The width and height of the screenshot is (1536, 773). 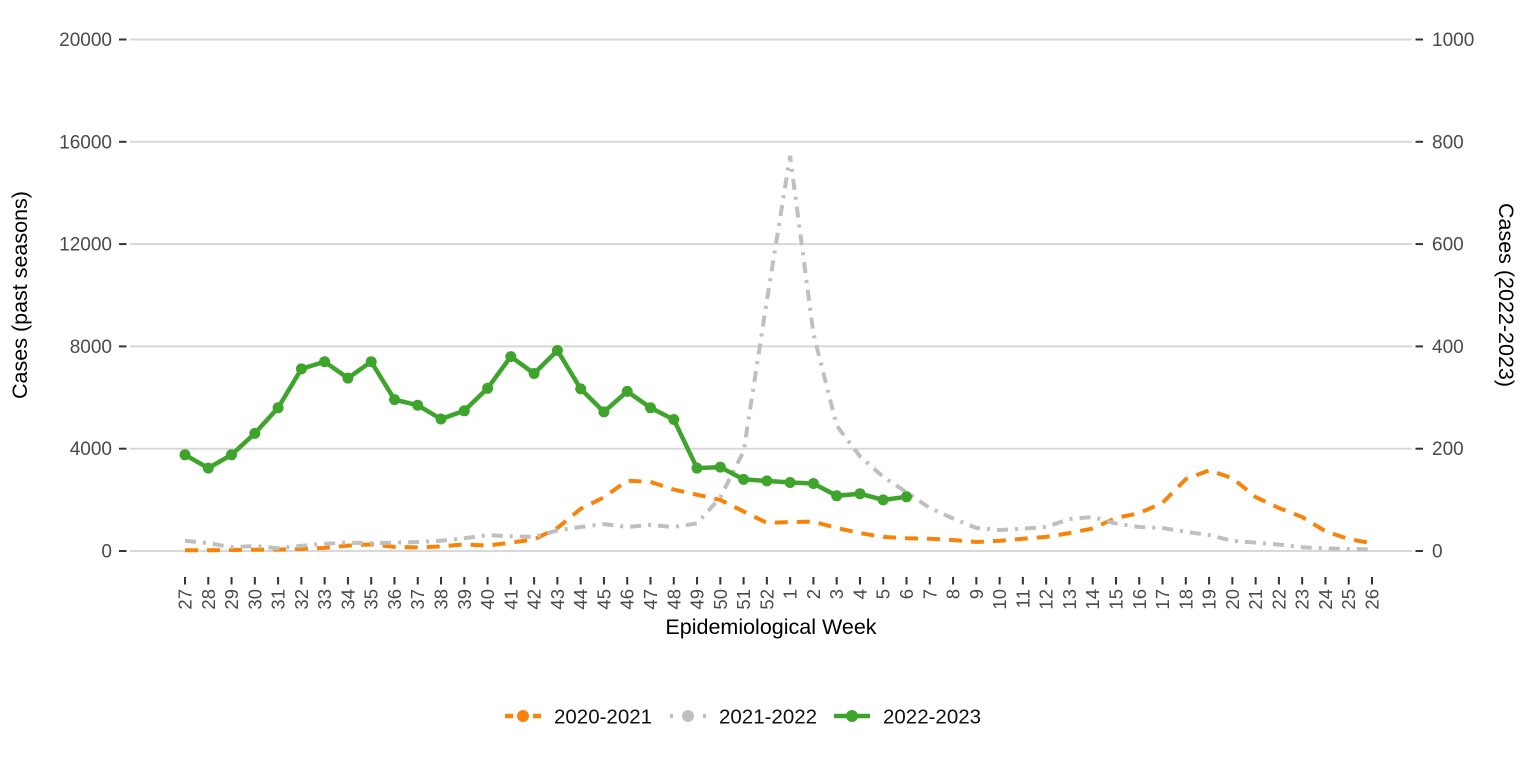 What do you see at coordinates (371, 599) in the screenshot?
I see `x-tick-label: 35` at bounding box center [371, 599].